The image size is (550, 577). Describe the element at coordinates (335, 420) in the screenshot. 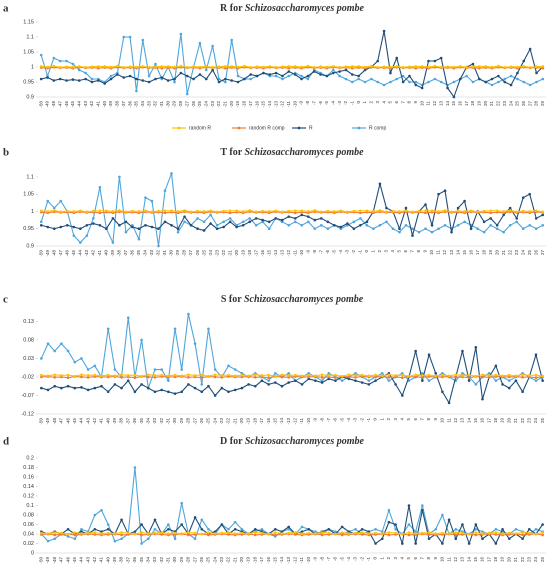

I see `x-tick-label: -6` at that location.